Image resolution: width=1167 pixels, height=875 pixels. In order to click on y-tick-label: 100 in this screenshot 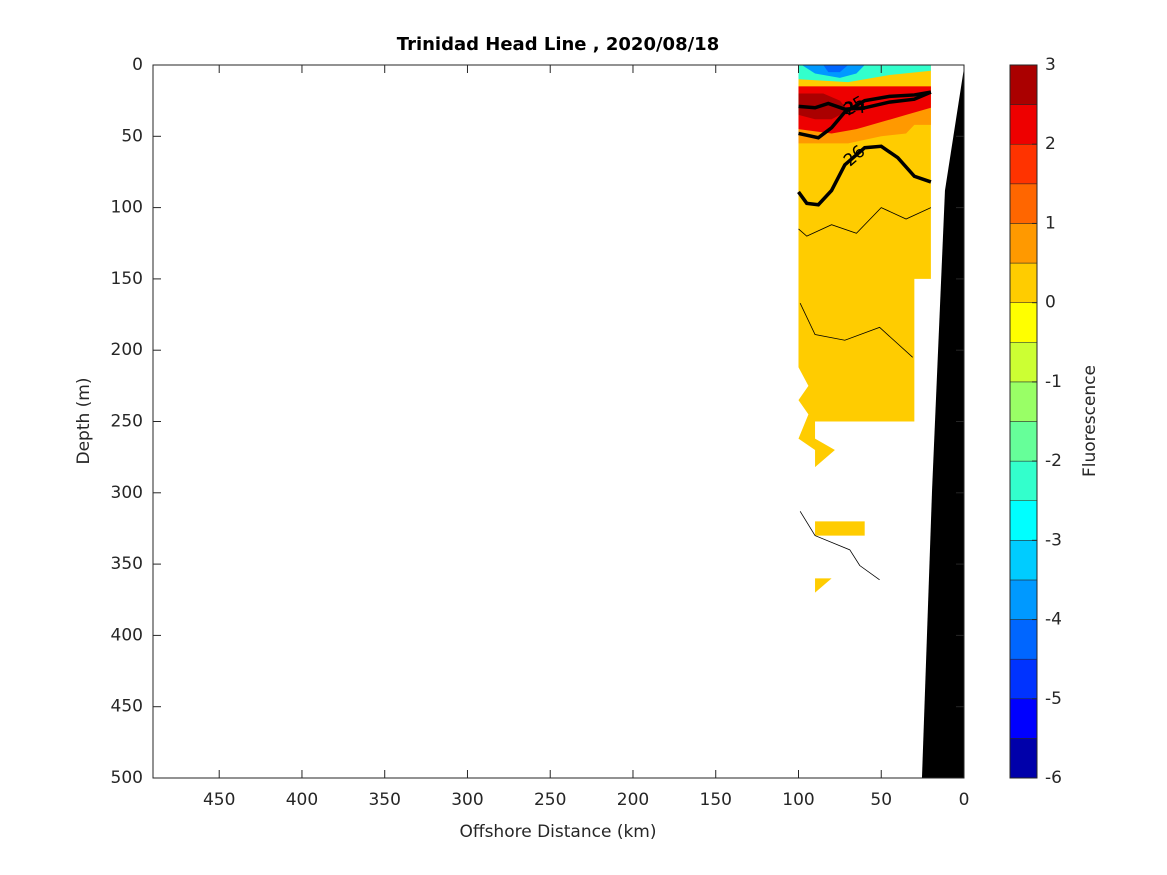, I will do `click(127, 208)`.